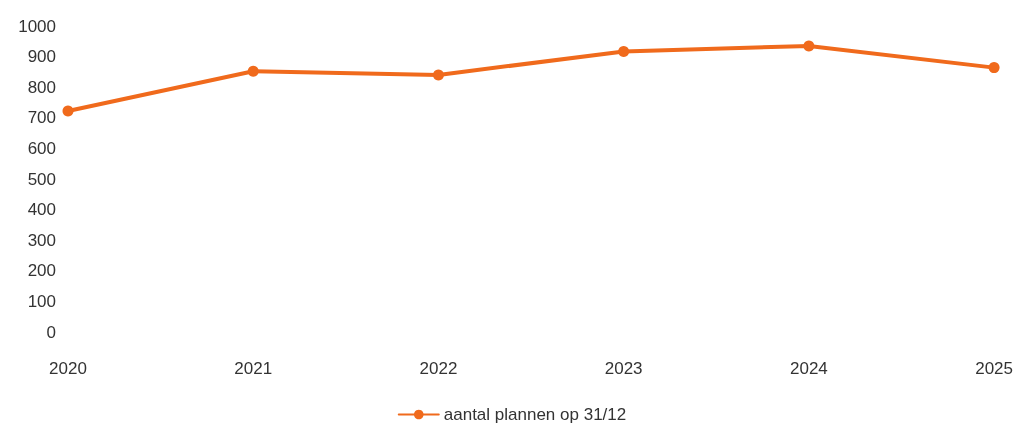 The width and height of the screenshot is (1024, 438). Describe the element at coordinates (41, 271) in the screenshot. I see `y-tick-label: 200` at that location.